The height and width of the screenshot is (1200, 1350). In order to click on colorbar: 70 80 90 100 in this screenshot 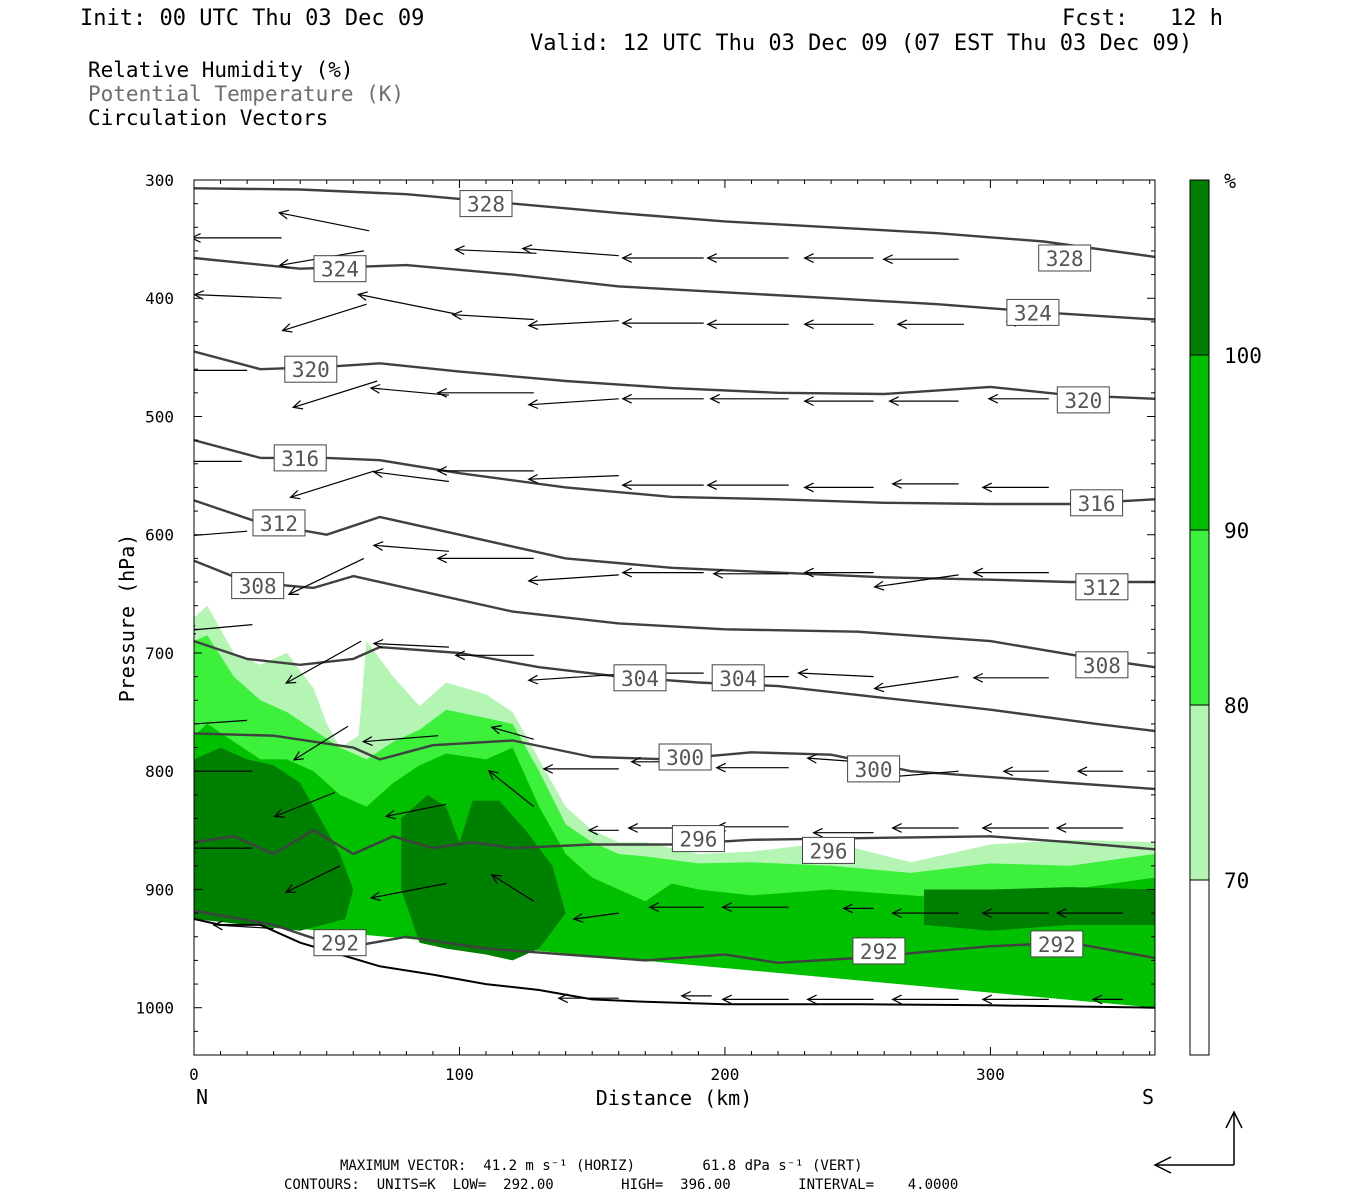, I will do `click(1225, 617)`.